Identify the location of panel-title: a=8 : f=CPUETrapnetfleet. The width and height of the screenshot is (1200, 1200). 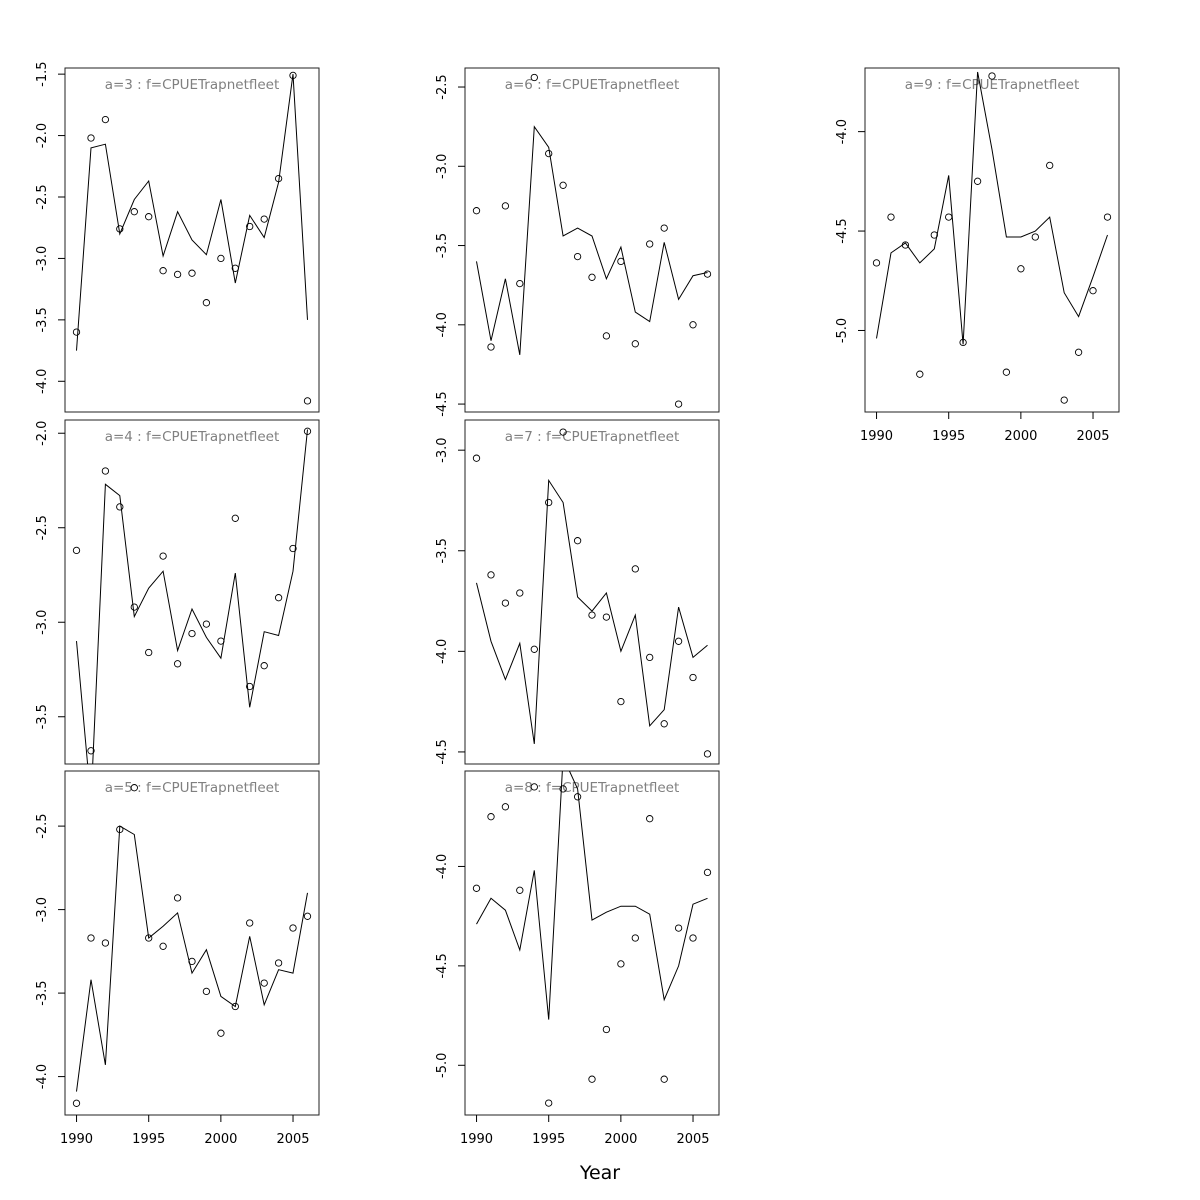
(592, 788).